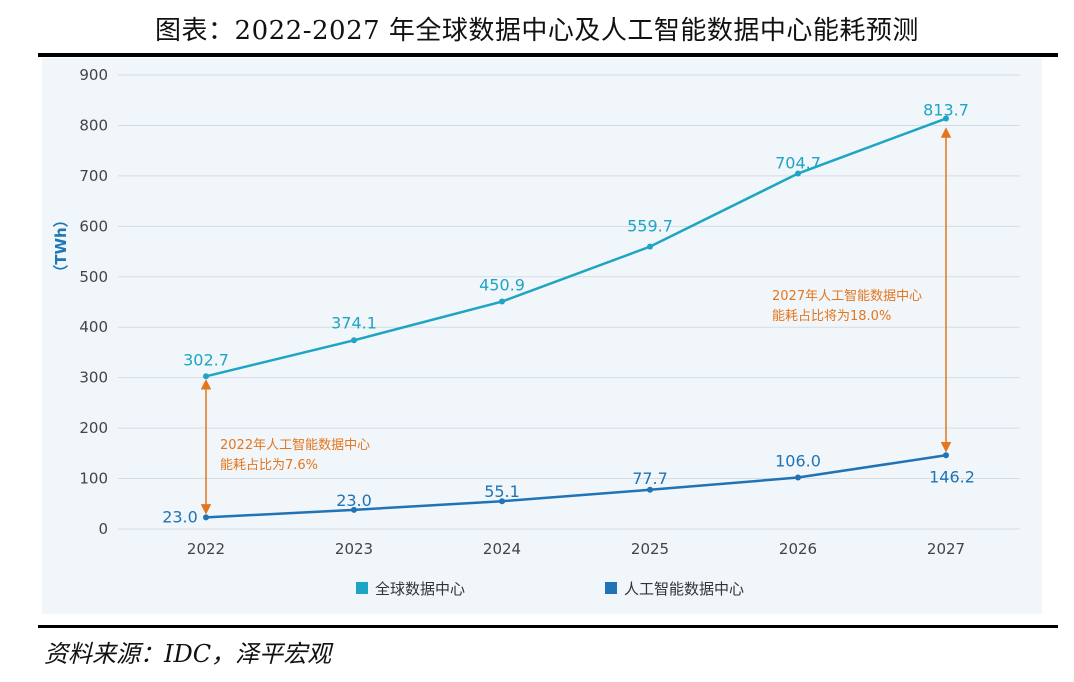 This screenshot has height=682, width=1074. What do you see at coordinates (93, 277) in the screenshot?
I see `y-tick-label: 500` at bounding box center [93, 277].